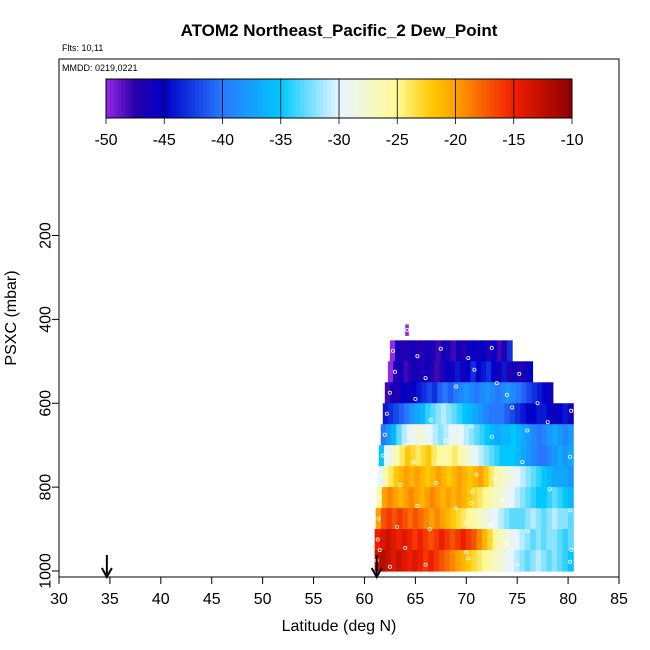  Describe the element at coordinates (164, 140) in the screenshot. I see `colorbar-tick-label: -45` at that location.